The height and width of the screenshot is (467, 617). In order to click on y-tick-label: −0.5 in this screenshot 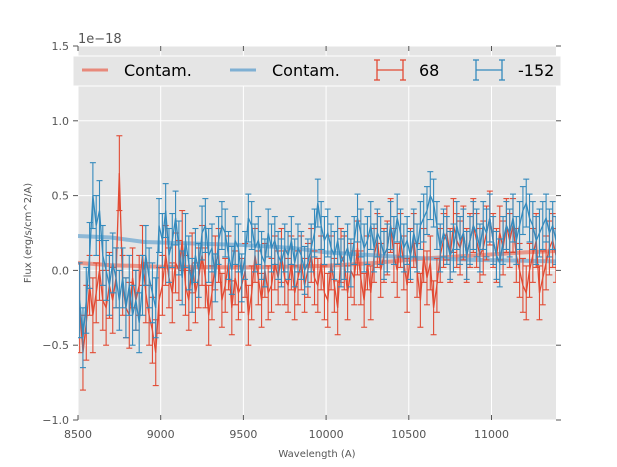, I will do `click(55, 345)`.